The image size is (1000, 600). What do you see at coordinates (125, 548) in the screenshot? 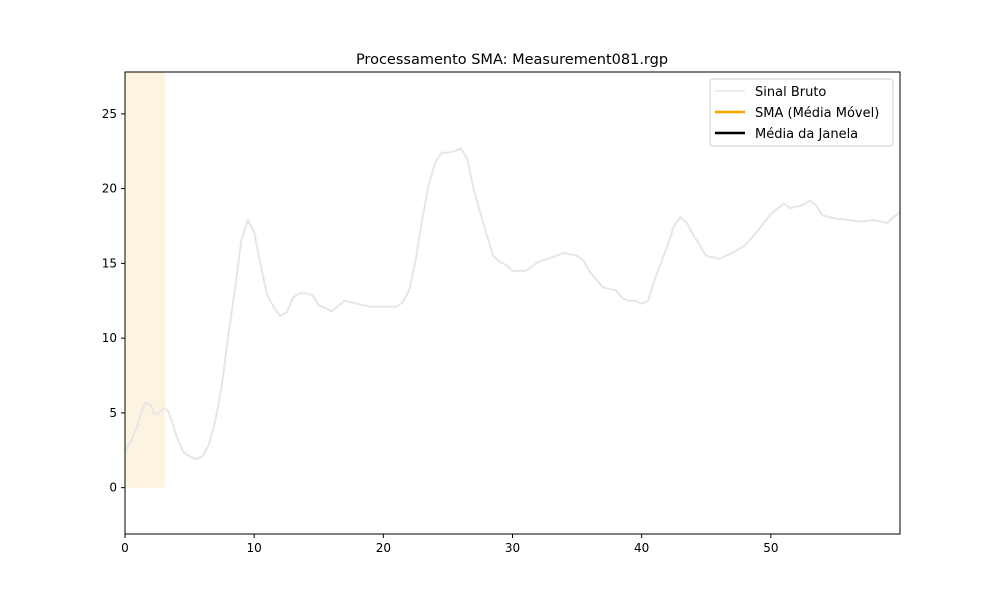
I see `x-tick-label: 0` at bounding box center [125, 548].